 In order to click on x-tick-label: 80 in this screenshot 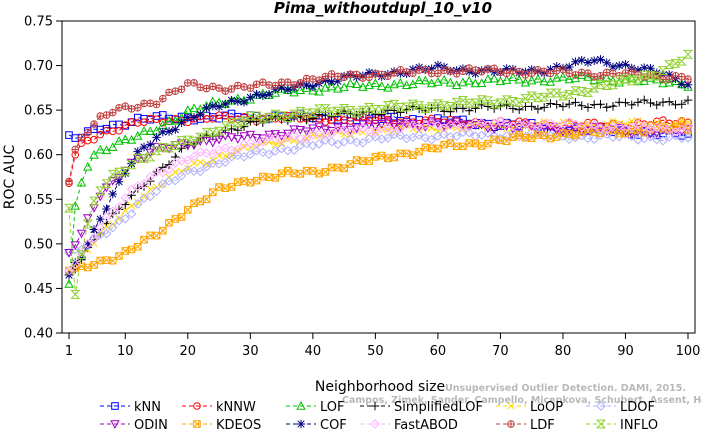, I will do `click(563, 351)`.